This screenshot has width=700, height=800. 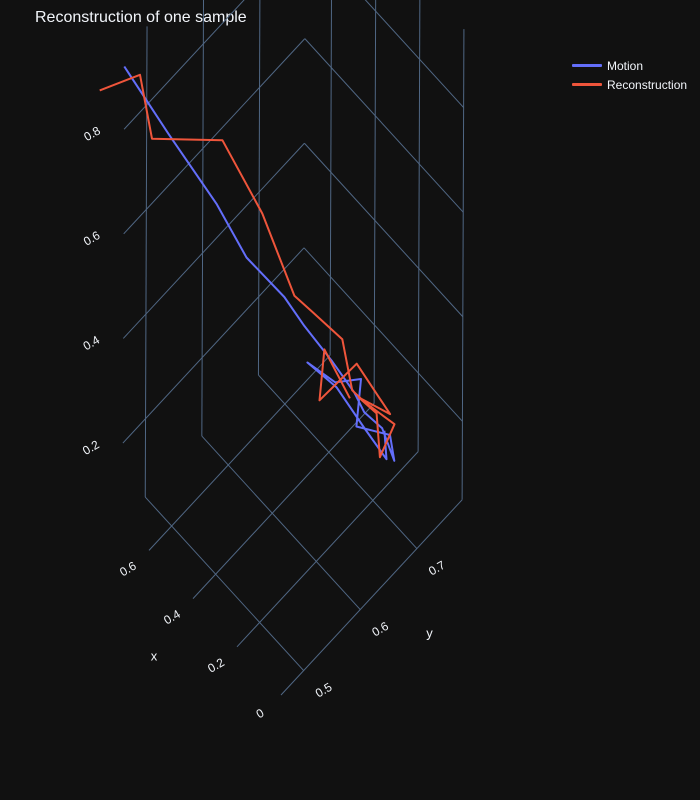 What do you see at coordinates (625, 65) in the screenshot?
I see `legend-label-motion: Motion` at bounding box center [625, 65].